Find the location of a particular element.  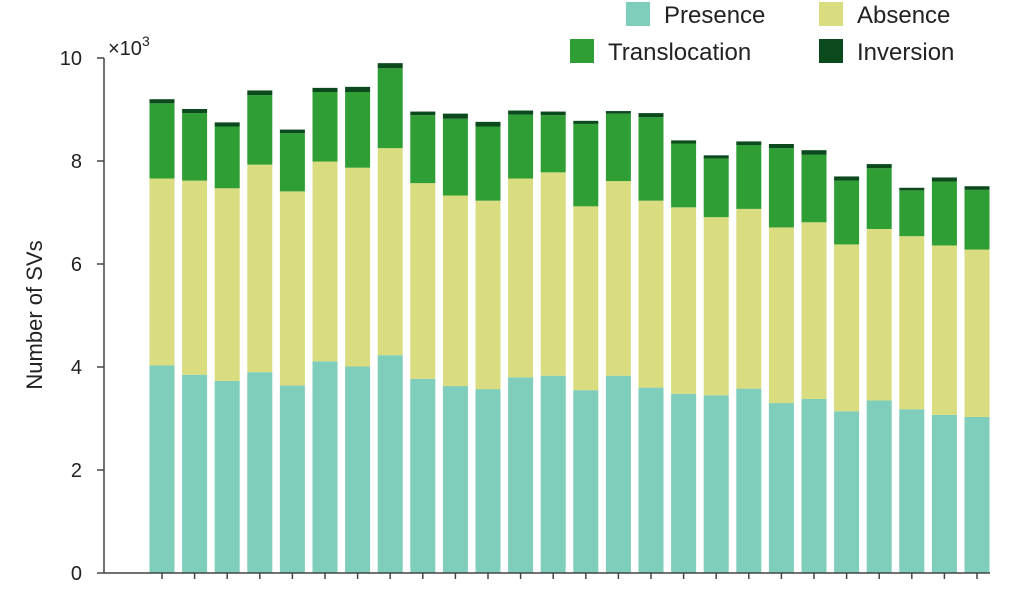

y-tick-label: 6 is located at coordinates (76, 265).